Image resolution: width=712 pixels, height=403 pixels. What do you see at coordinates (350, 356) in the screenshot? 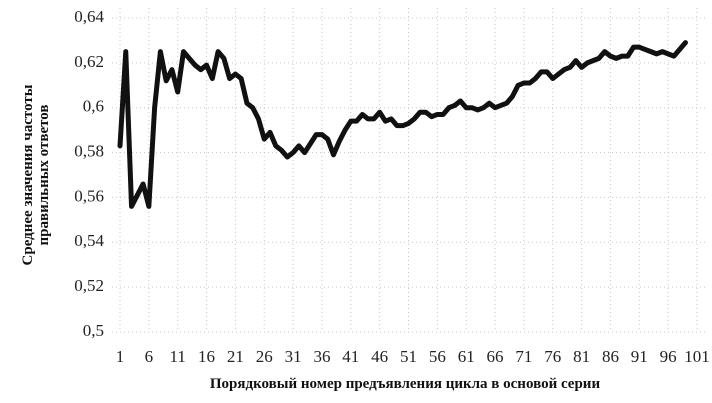
I see `x-tick-label: 41` at bounding box center [350, 356].